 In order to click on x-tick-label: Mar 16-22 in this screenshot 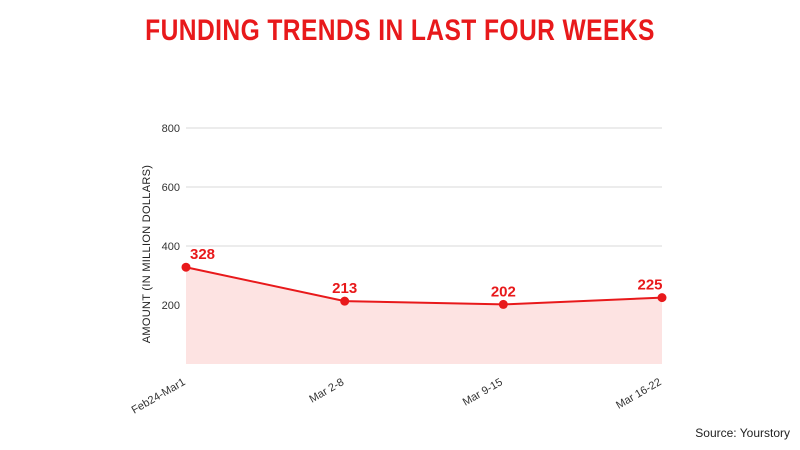, I will do `click(638, 393)`.